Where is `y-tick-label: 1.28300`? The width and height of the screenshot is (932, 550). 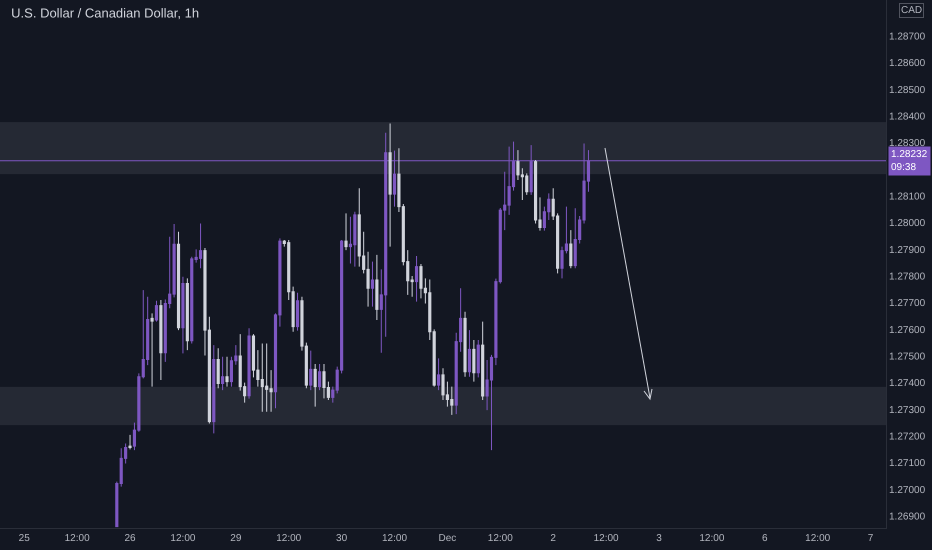 y-tick-label: 1.28300 is located at coordinates (907, 144).